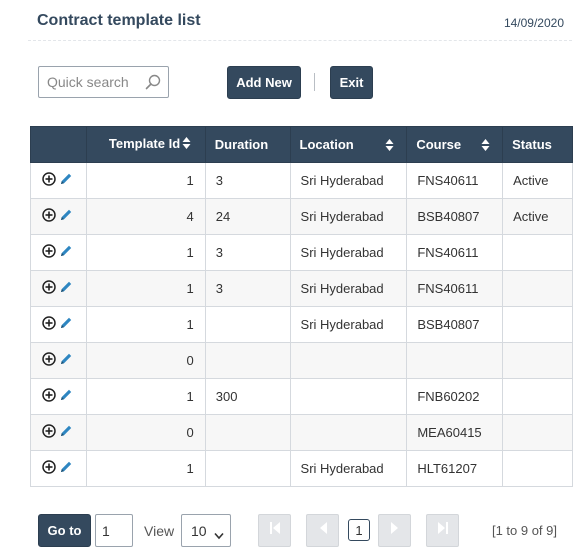 Image resolution: width=584 pixels, height=554 pixels. I want to click on next-page-button, so click(394, 530).